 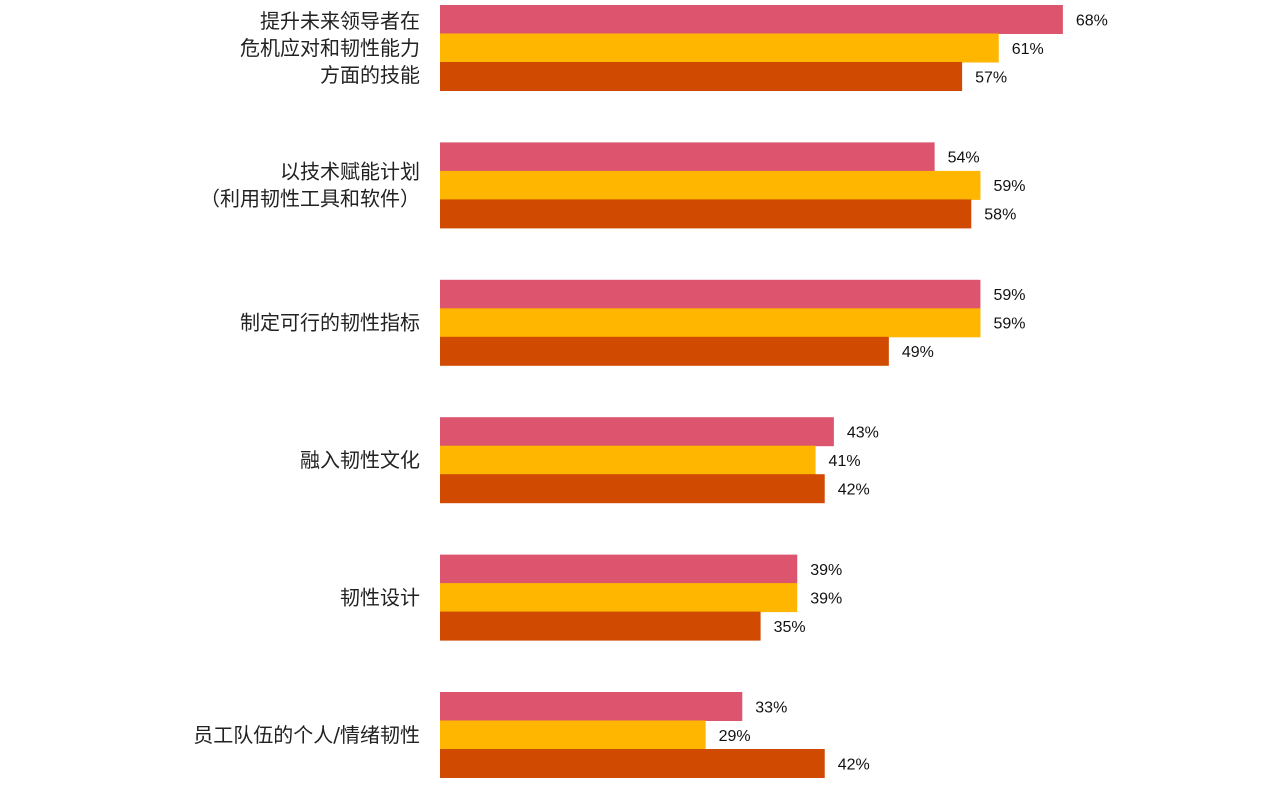 I want to click on value-label: 43%, so click(x=863, y=432).